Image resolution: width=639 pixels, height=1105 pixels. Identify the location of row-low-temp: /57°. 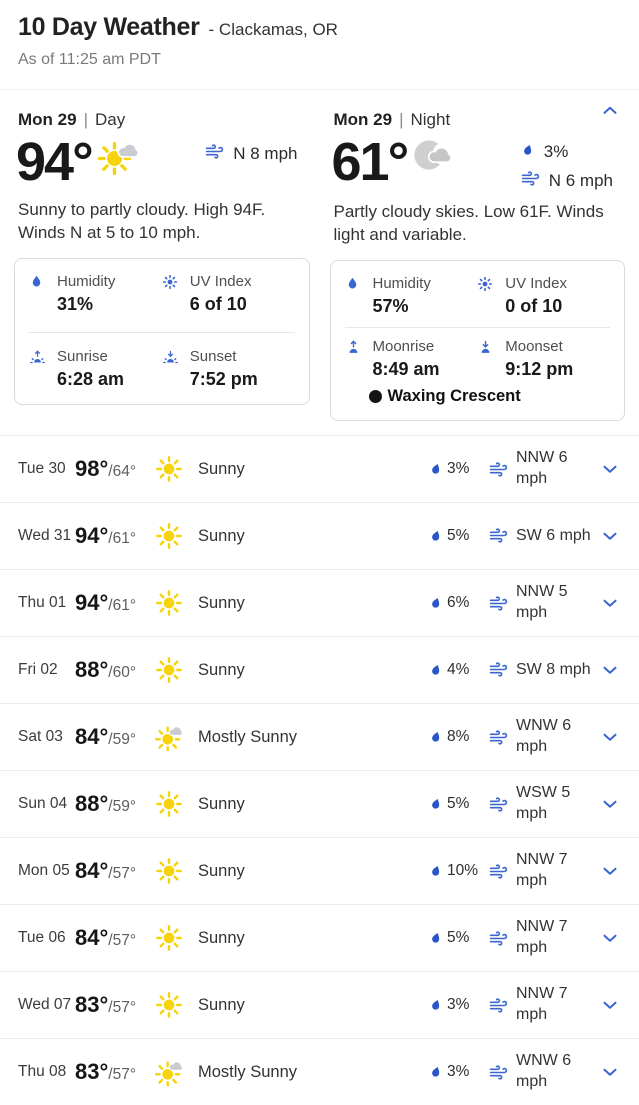
(122, 1074).